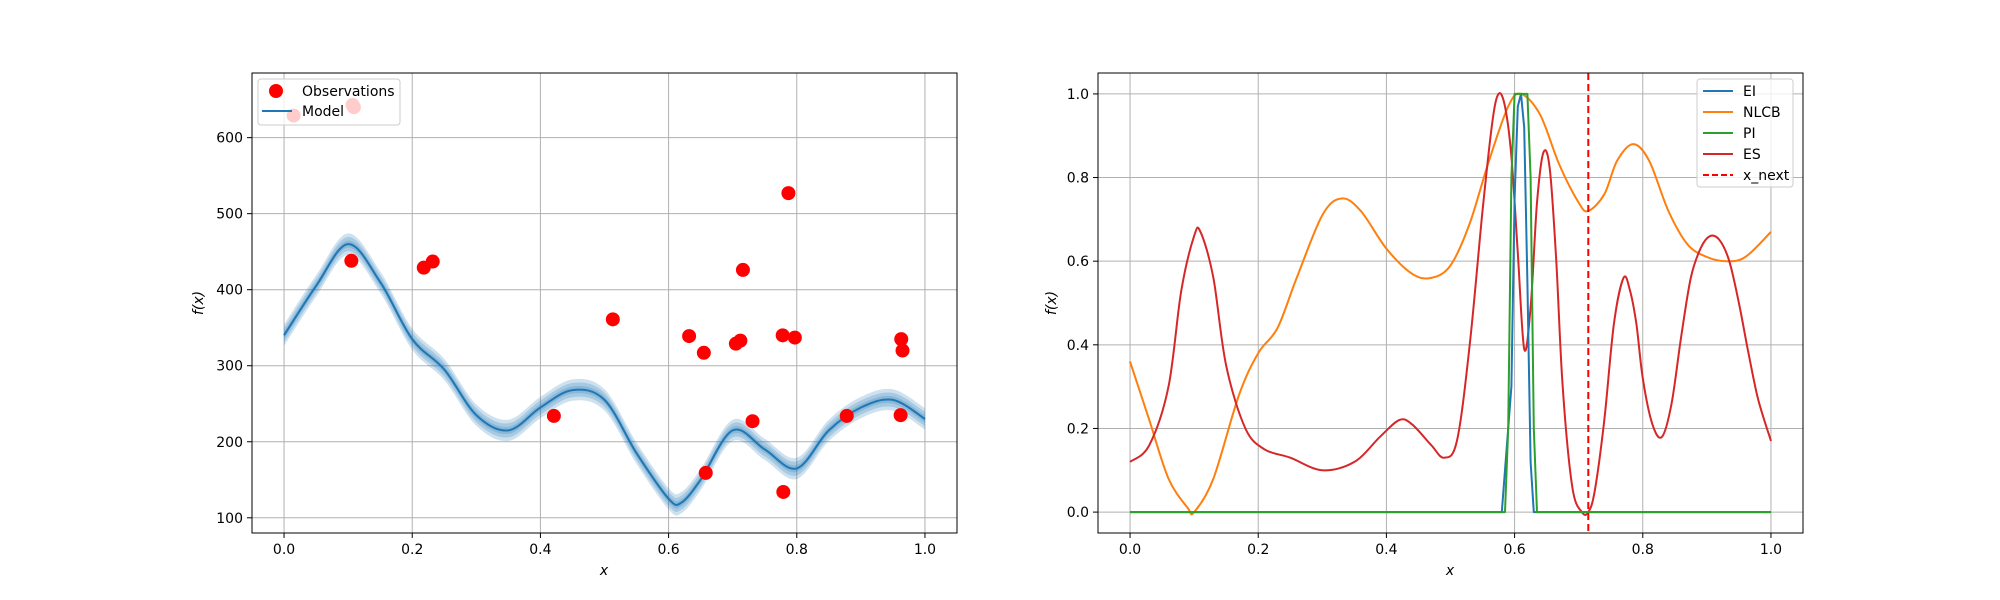 The width and height of the screenshot is (2000, 600). Describe the element at coordinates (1078, 513) in the screenshot. I see `r-y-tick-label: 0.0` at that location.